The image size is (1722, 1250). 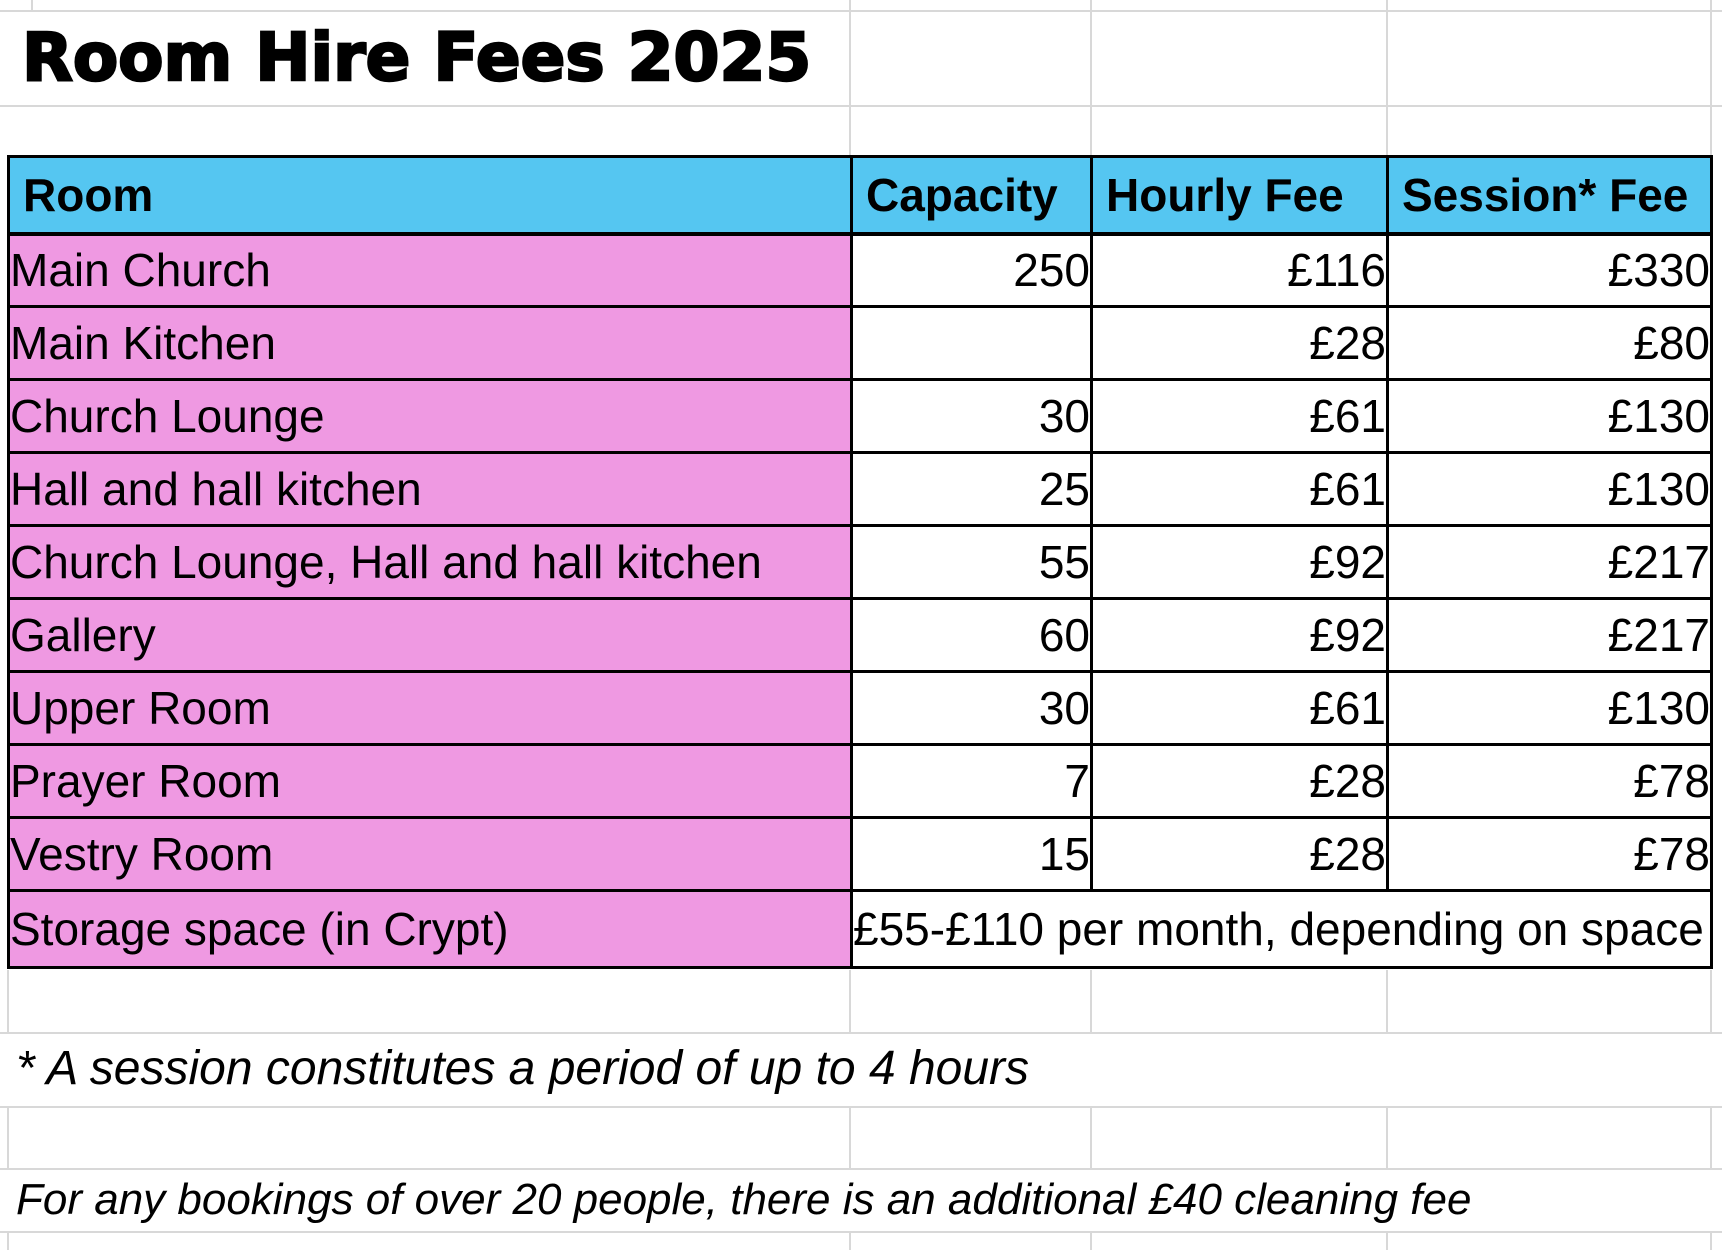 I want to click on table-row: Upper Room 30 £61 £130, so click(x=860, y=708).